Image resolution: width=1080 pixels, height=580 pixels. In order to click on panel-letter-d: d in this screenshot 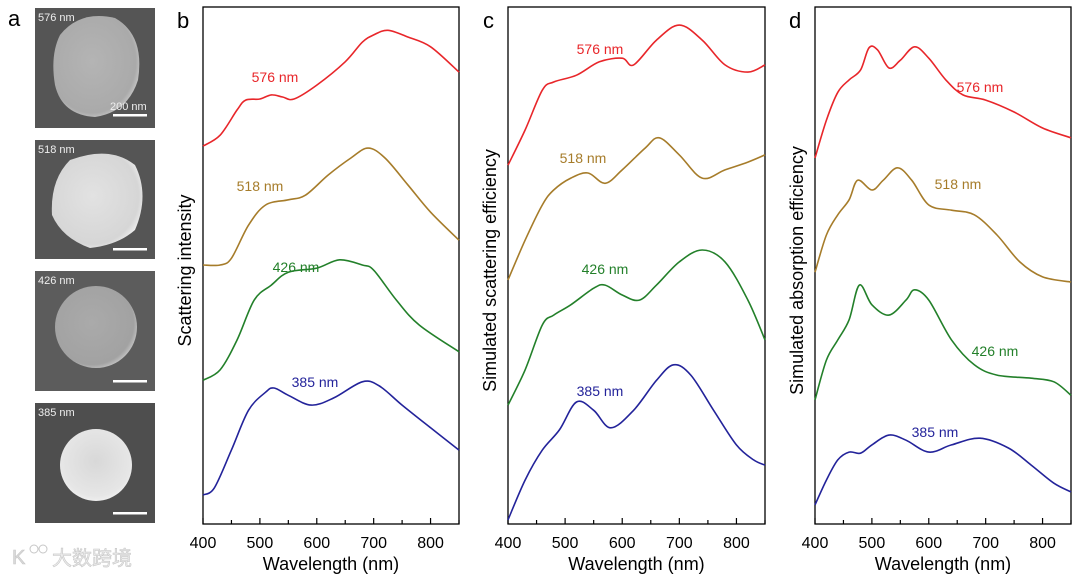, I will do `click(795, 20)`.